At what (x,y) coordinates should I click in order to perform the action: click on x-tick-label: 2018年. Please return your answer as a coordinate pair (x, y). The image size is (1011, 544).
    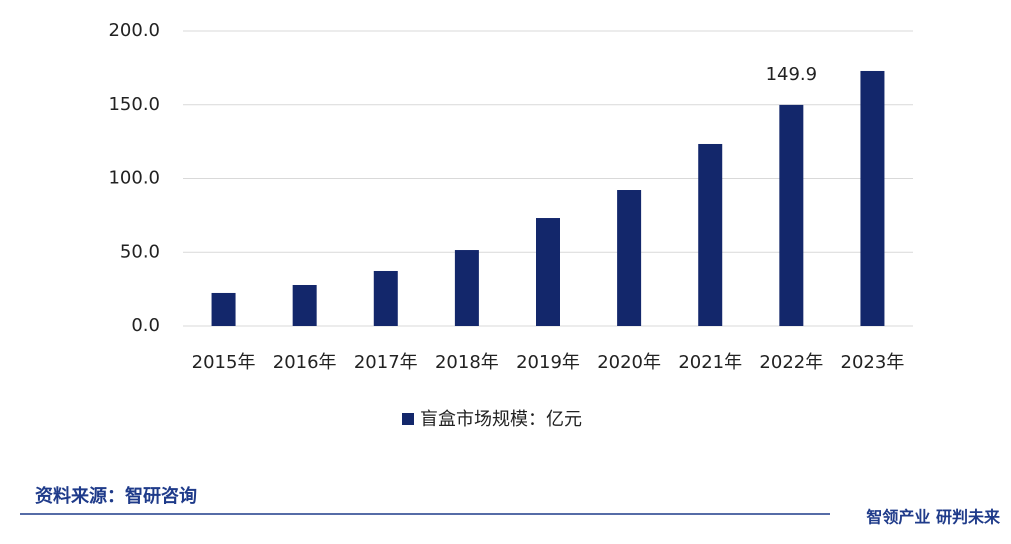
    Looking at the image, I should click on (467, 362).